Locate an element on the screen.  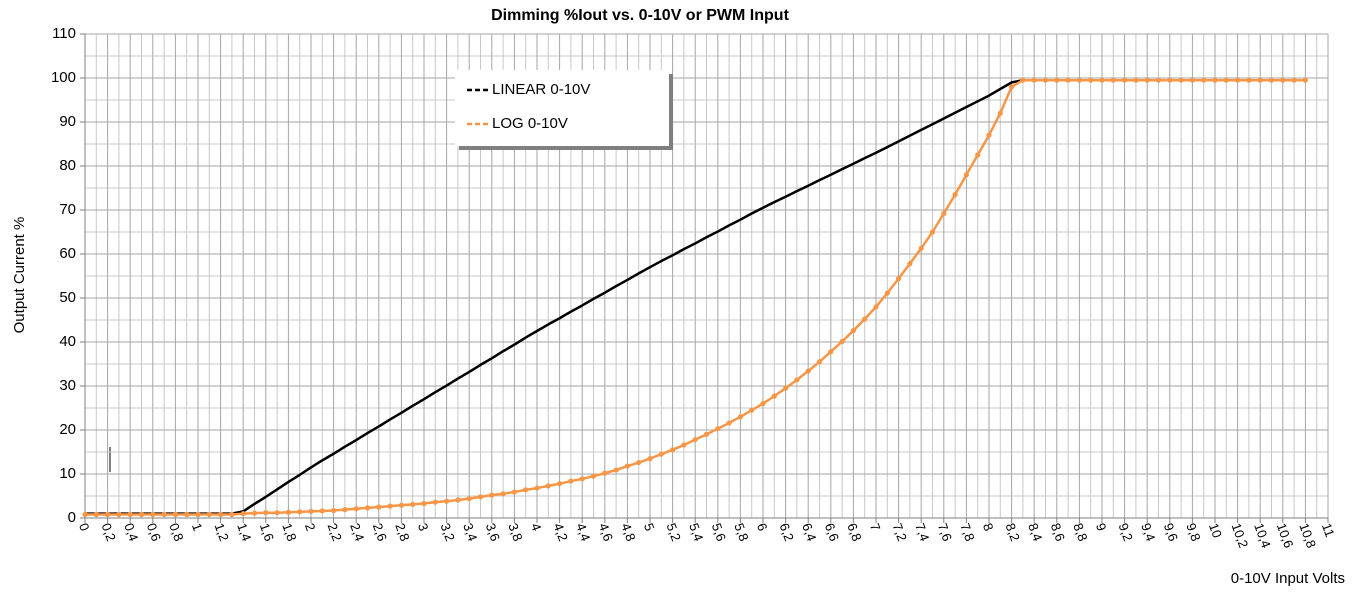
x-tick-label: 4 is located at coordinates (536, 527).